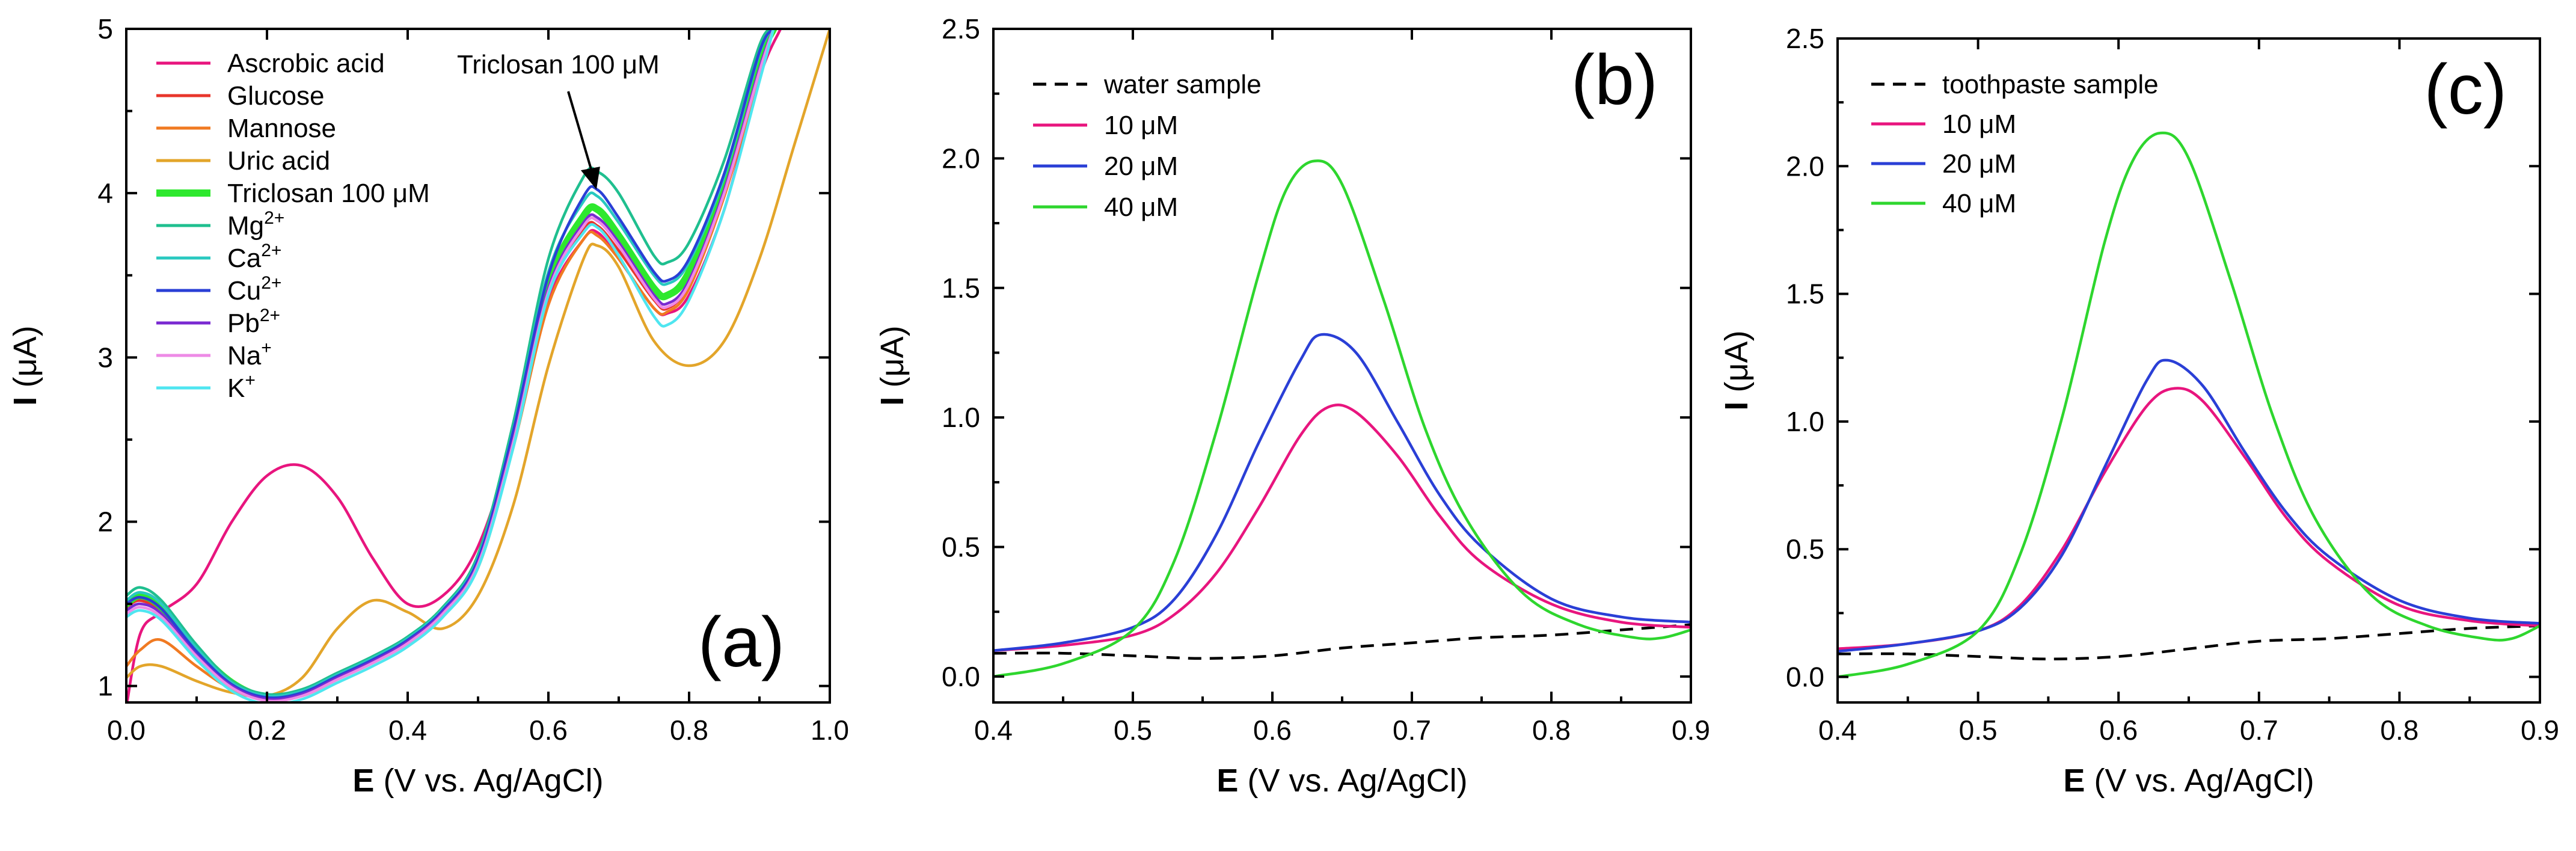 Image resolution: width=2576 pixels, height=851 pixels. I want to click on x-tick-label: 0.0, so click(126, 730).